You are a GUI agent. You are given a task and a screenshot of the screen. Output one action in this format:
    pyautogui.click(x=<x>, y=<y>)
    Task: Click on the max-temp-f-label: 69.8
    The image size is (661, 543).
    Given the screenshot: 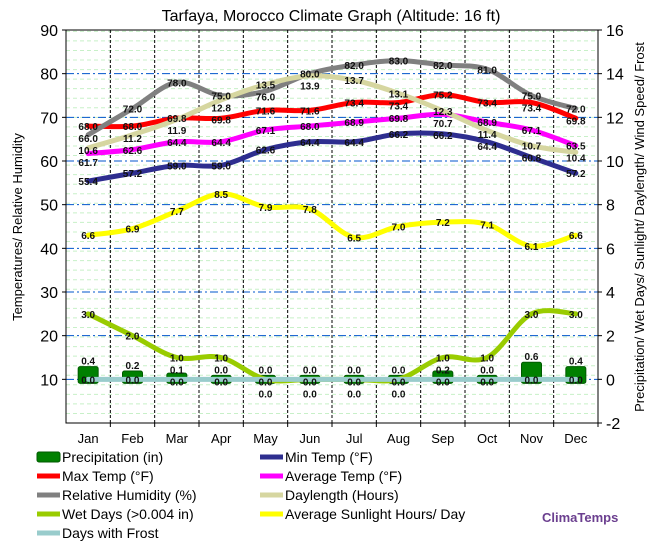 What is the action you would take?
    pyautogui.click(x=177, y=119)
    